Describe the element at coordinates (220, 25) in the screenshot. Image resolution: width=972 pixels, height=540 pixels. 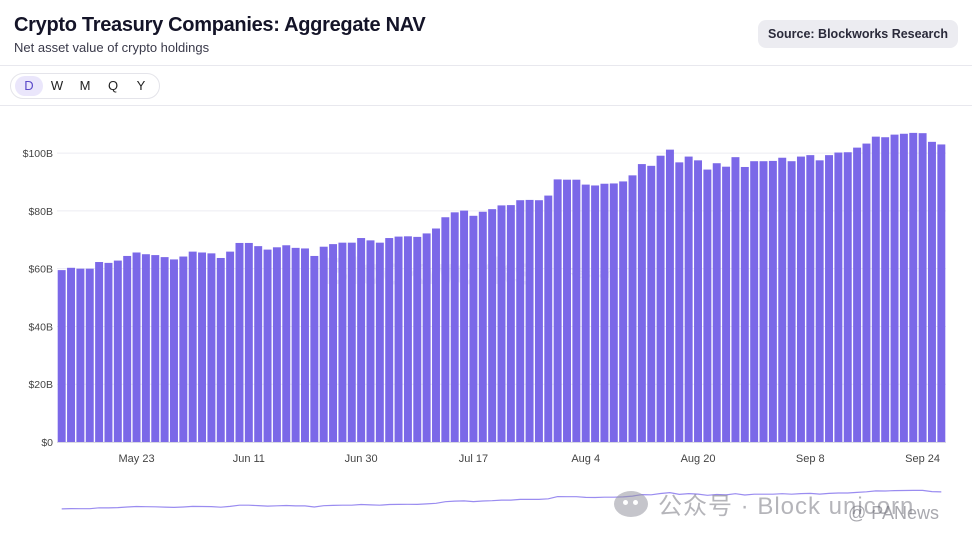
I see `chart-title: Crypto Treasury Companies: Aggregate NAV` at that location.